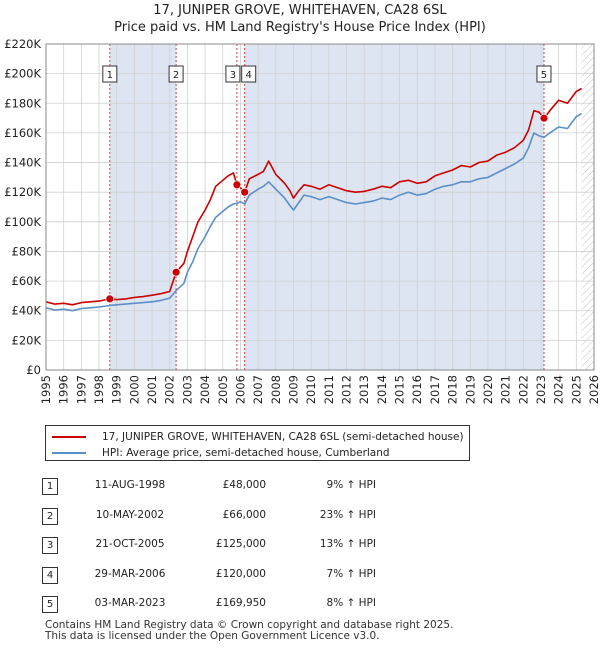  Describe the element at coordinates (559, 389) in the screenshot. I see `x-tick-label: 2024` at that location.